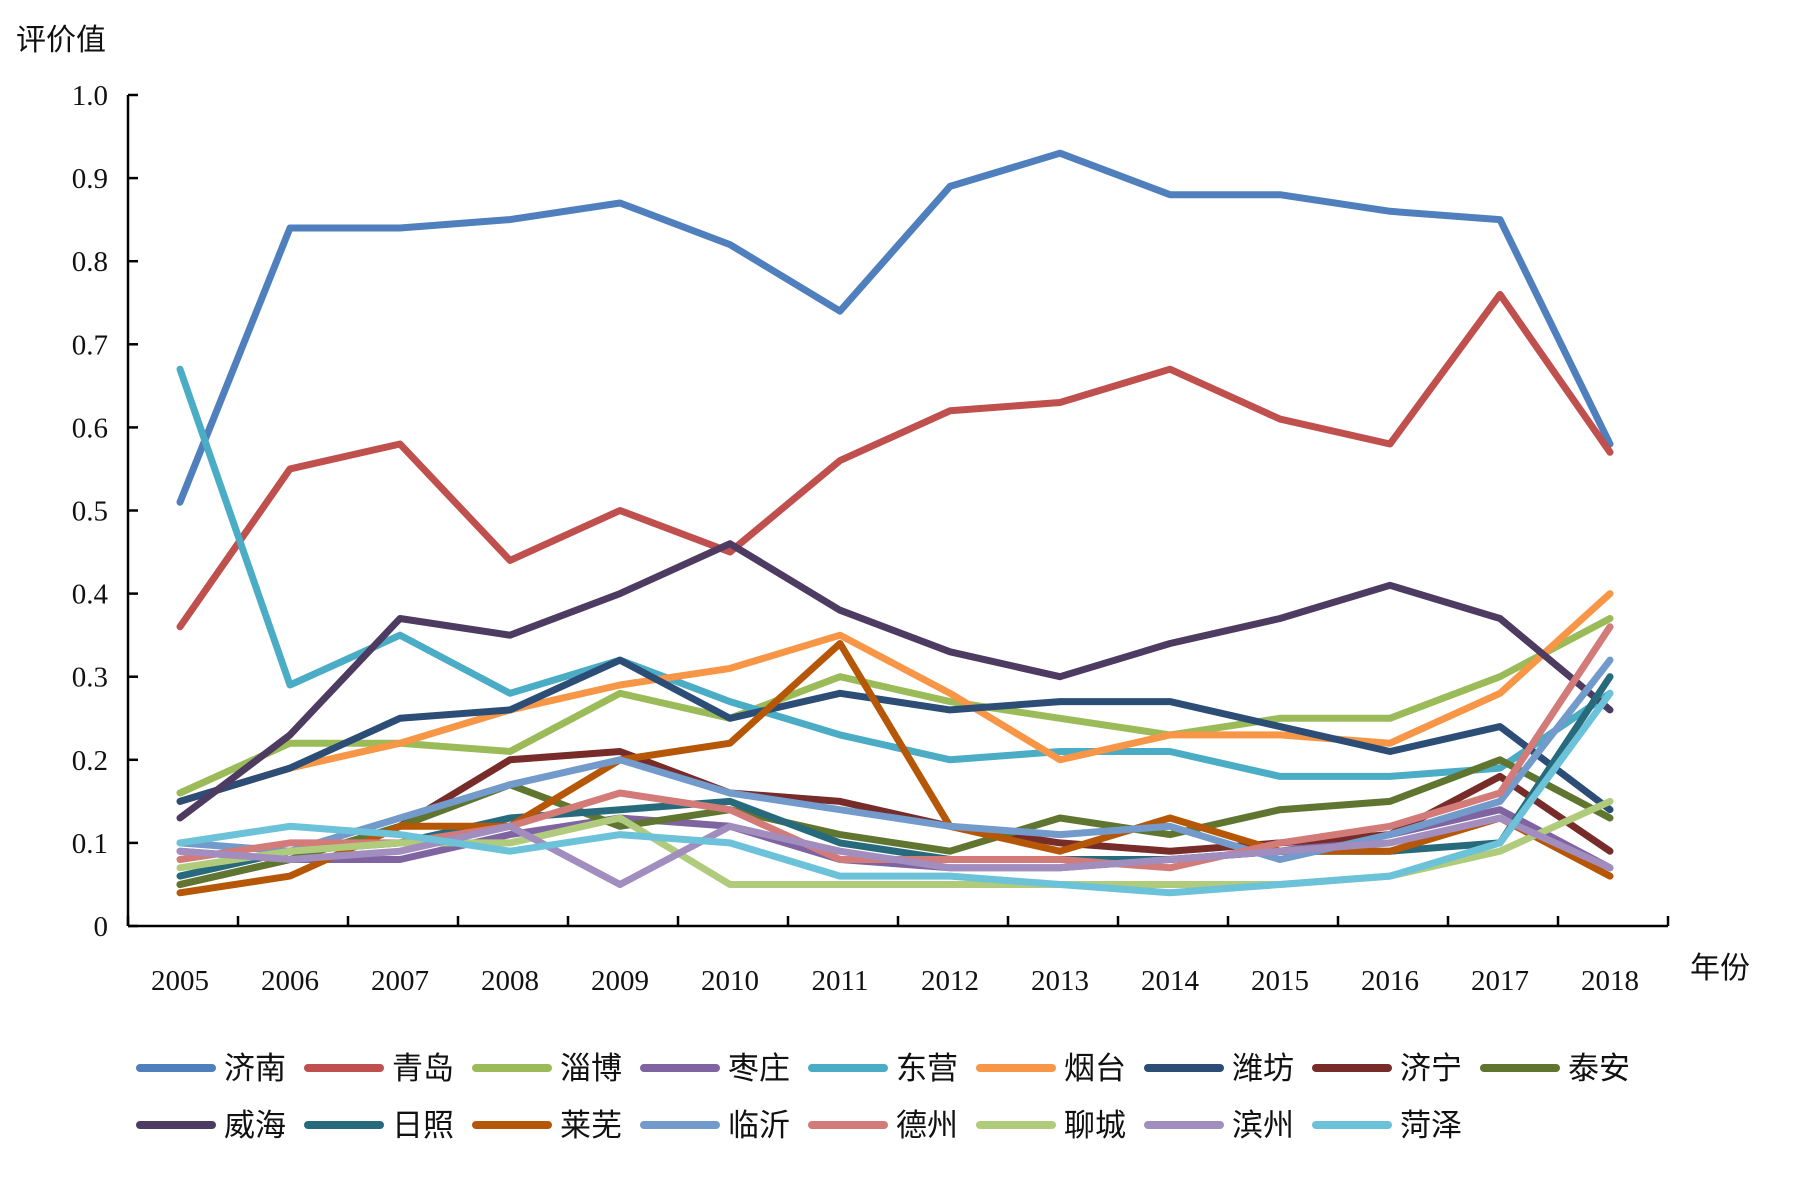 The height and width of the screenshot is (1180, 1793). What do you see at coordinates (90, 345) in the screenshot?
I see `y-tick-label: 0.7` at bounding box center [90, 345].